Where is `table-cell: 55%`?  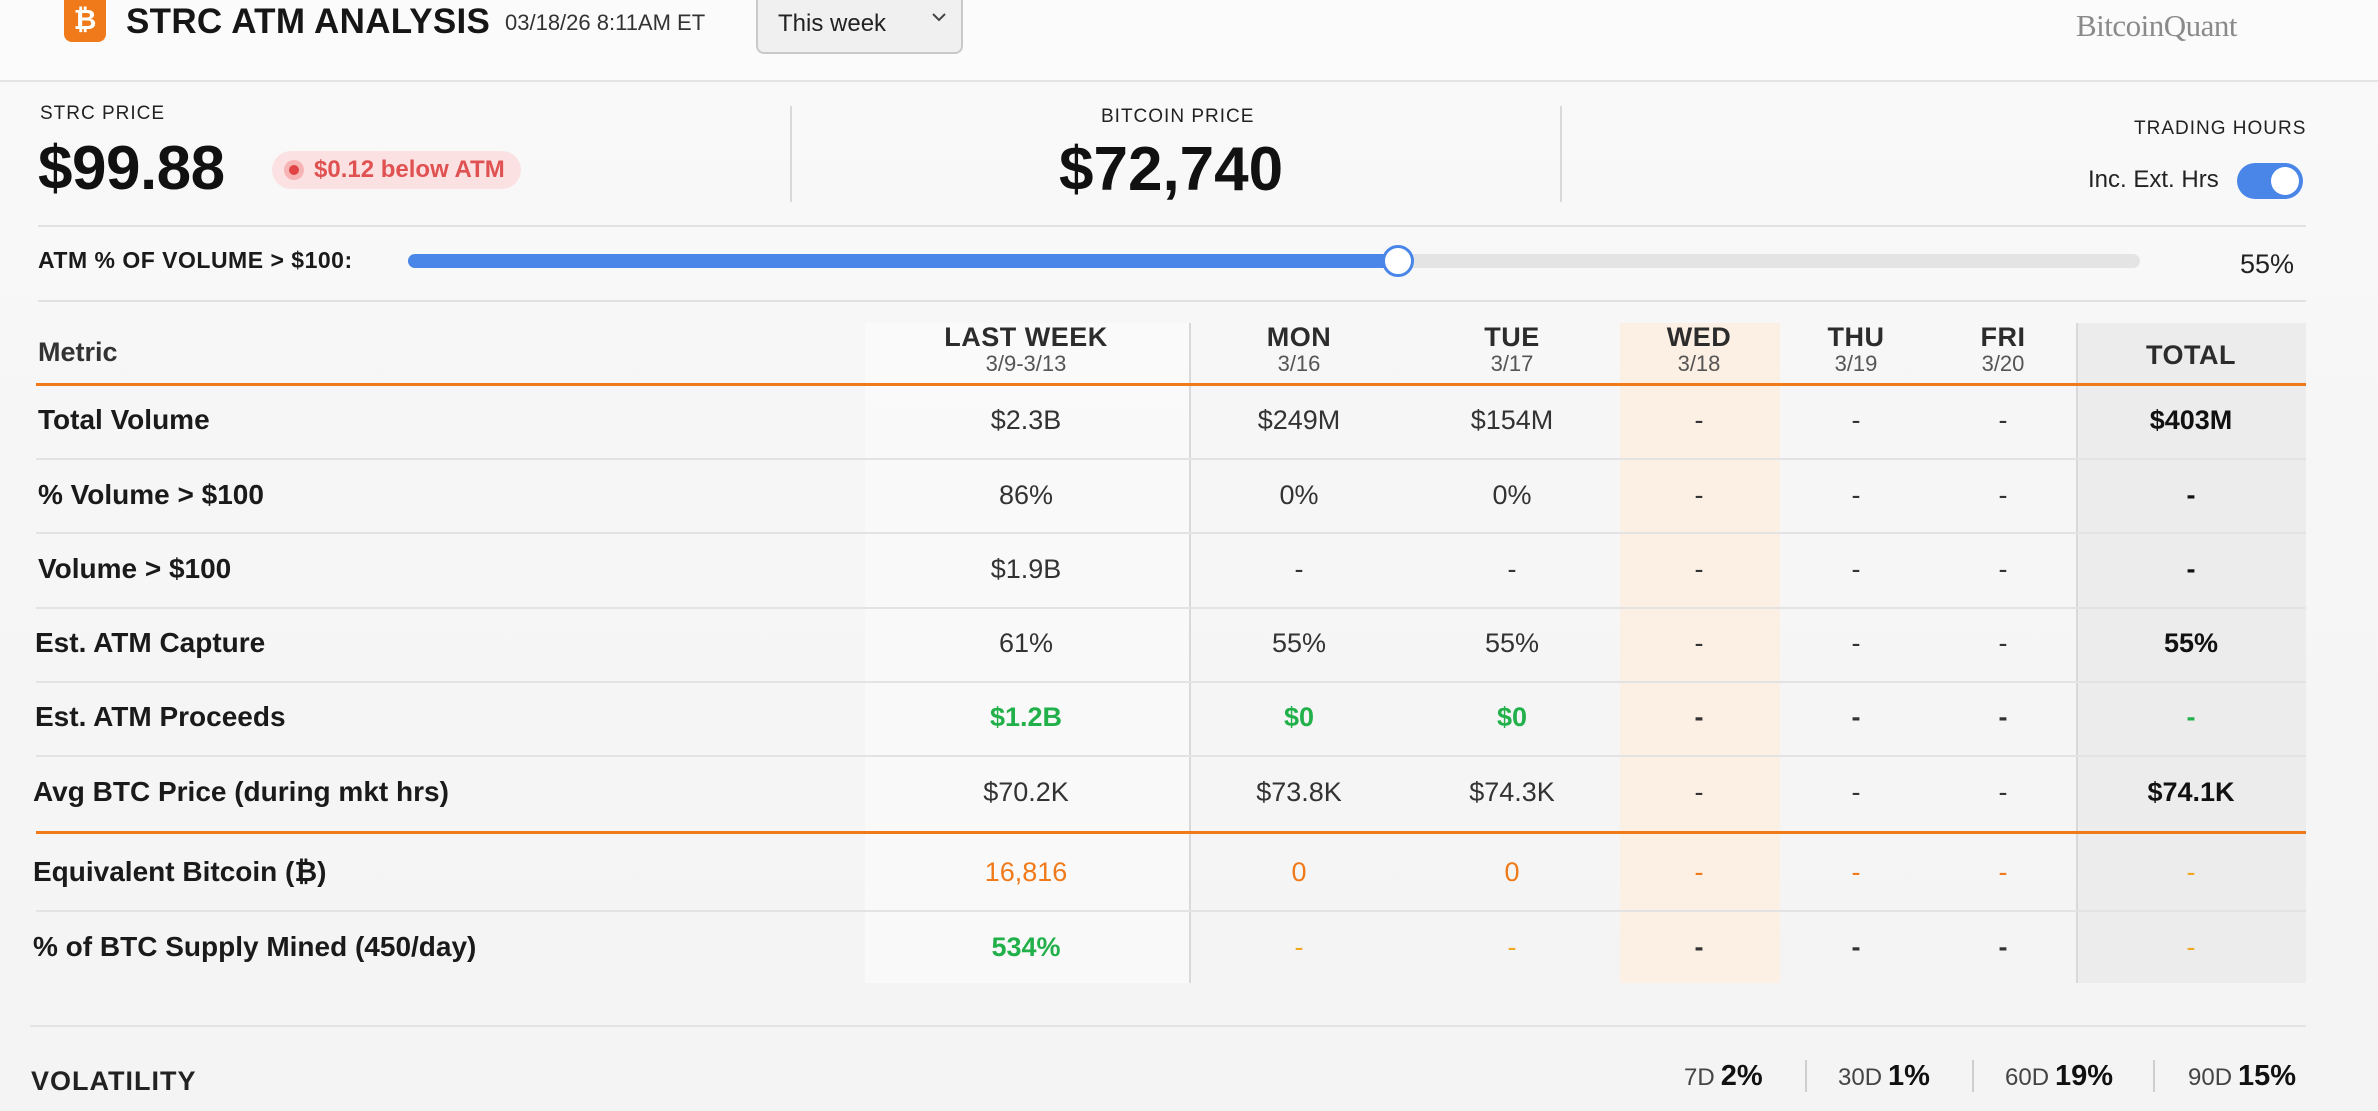
table-cell: 55% is located at coordinates (1299, 643).